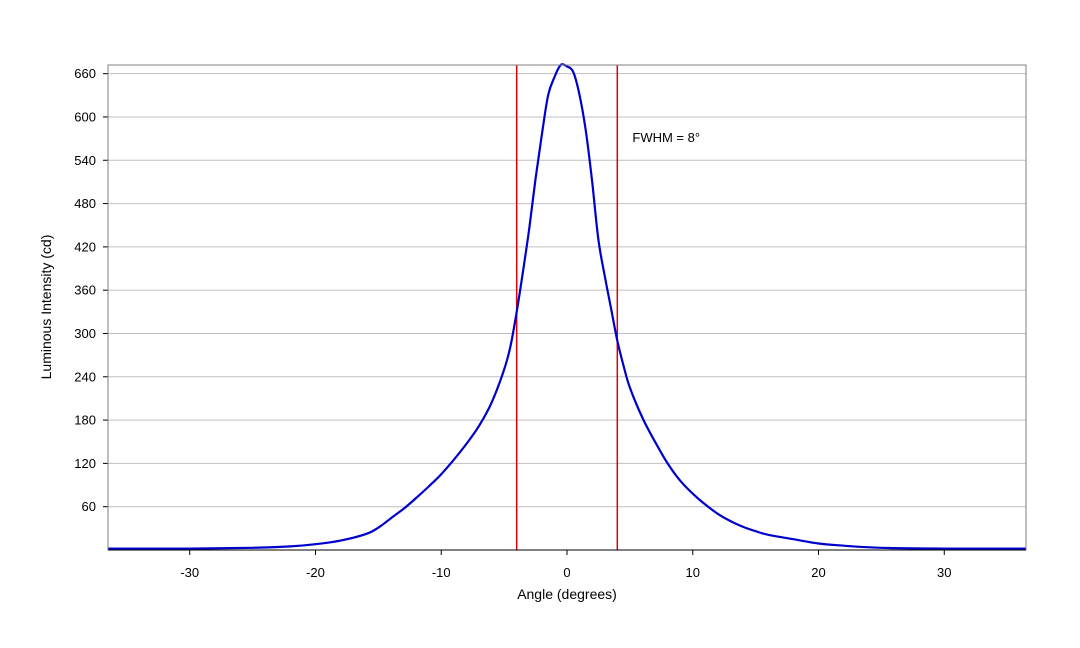 The image size is (1080, 648). Describe the element at coordinates (315, 572) in the screenshot. I see `x-tick-label: -20` at that location.